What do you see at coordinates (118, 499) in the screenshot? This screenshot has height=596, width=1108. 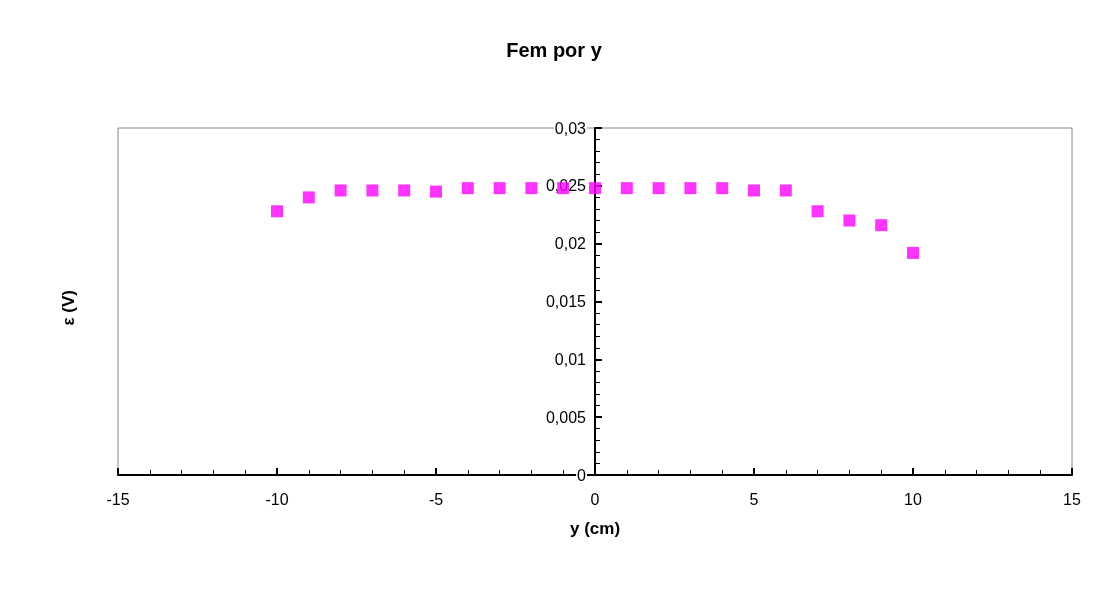 I see `x-tick-label: -15` at bounding box center [118, 499].